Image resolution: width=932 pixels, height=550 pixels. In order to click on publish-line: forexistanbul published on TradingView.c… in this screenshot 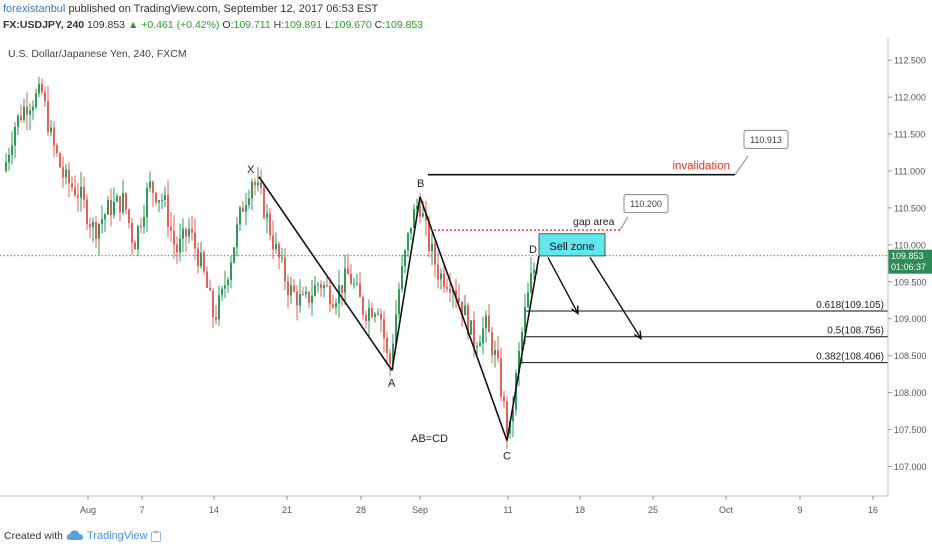, I will do `click(190, 9)`.